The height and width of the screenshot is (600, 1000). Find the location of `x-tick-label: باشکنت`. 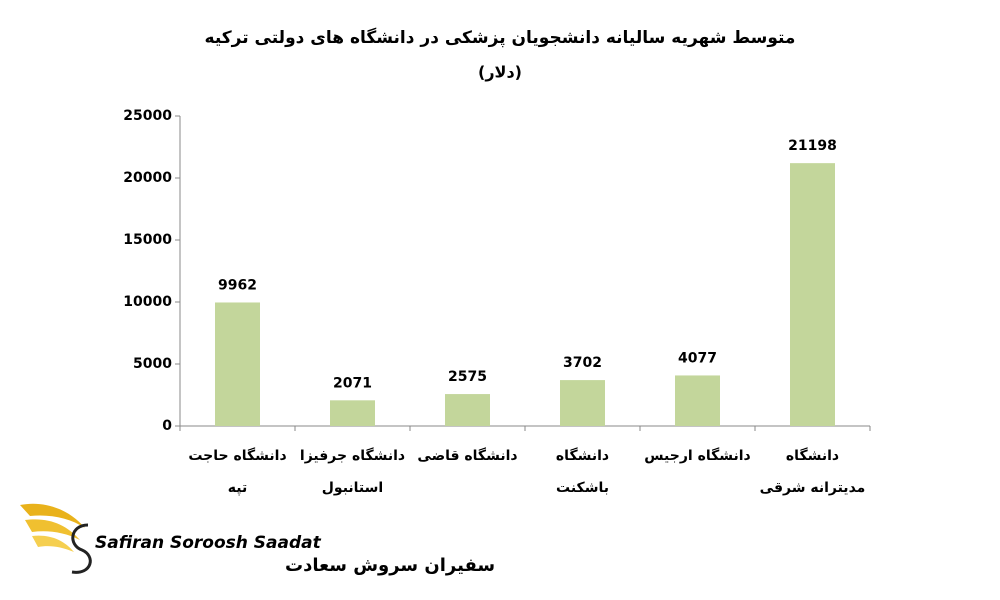

x-tick-label: باشکنت is located at coordinates (582, 488).